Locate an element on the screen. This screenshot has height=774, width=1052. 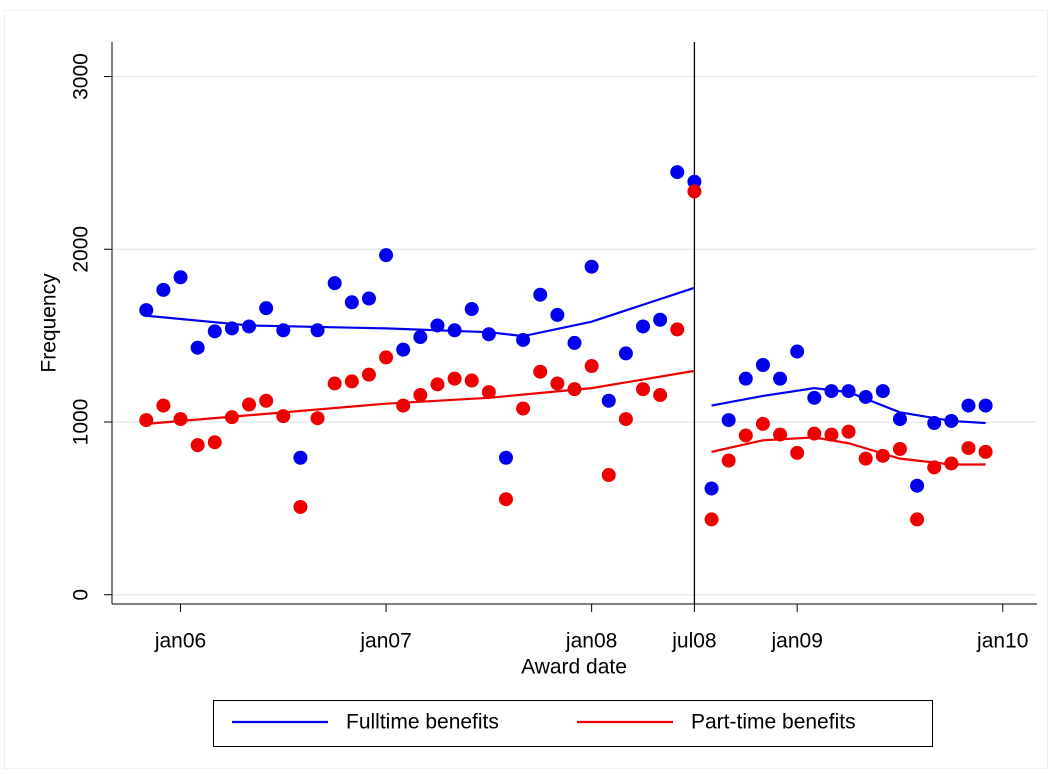
y-tick-label: 0 is located at coordinates (81, 595).